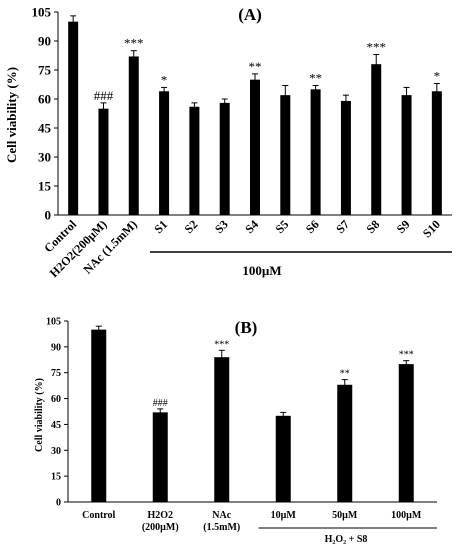 The width and height of the screenshot is (458, 550). Describe the element at coordinates (98, 515) in the screenshot. I see `chart-b-category-label: Control` at that location.